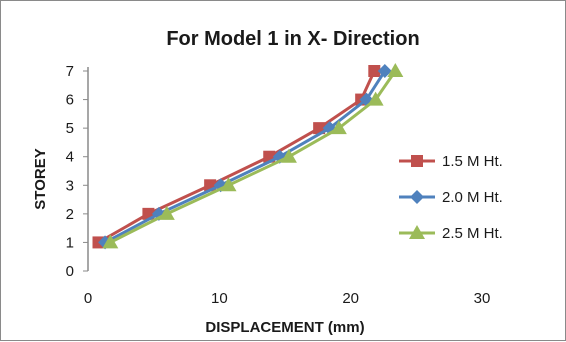 Image resolution: width=566 pixels, height=342 pixels. What do you see at coordinates (70, 128) in the screenshot?
I see `y-tick-label: 5` at bounding box center [70, 128].